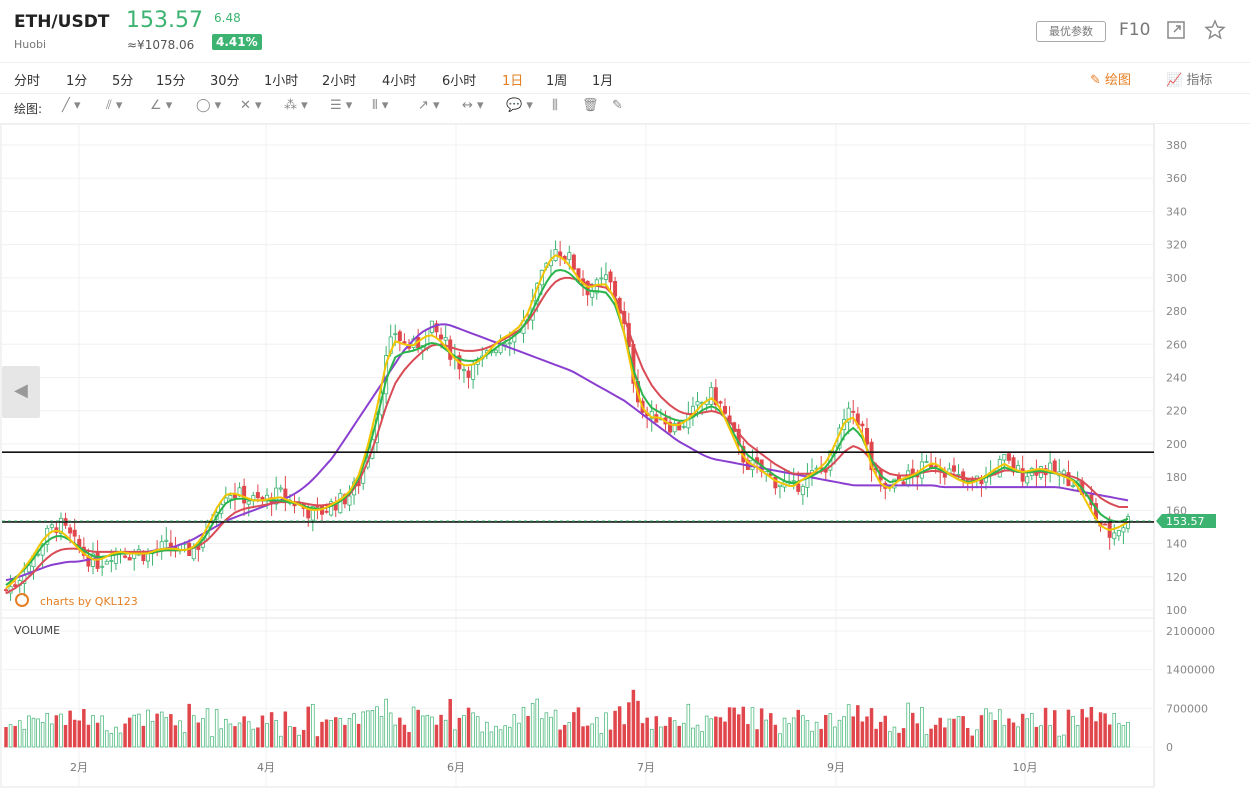  I want to click on best-params-button: 最优参数, so click(1071, 31).